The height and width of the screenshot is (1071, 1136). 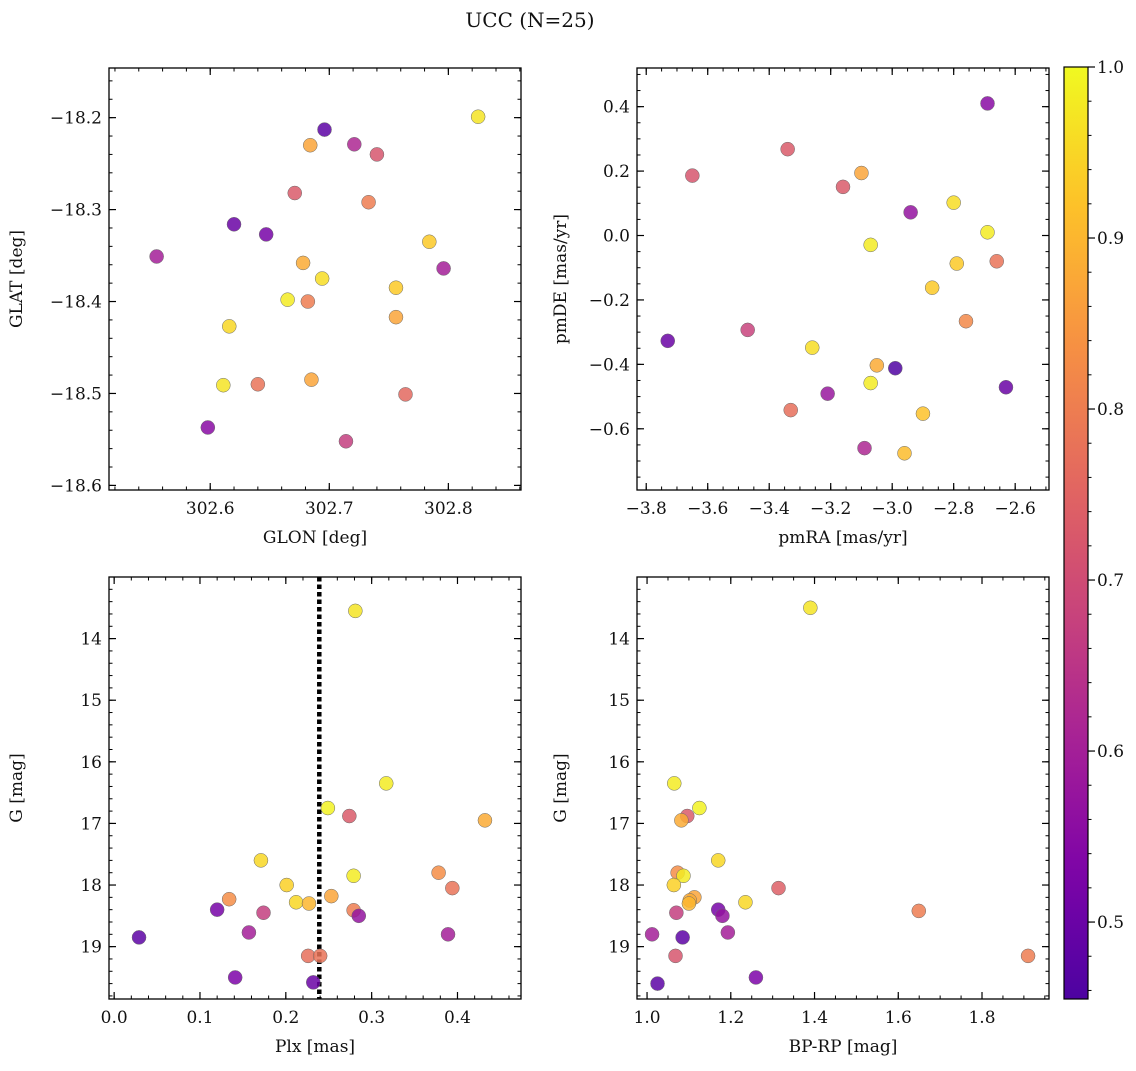 I want to click on x-tick-label: −3.6, so click(x=707, y=509).